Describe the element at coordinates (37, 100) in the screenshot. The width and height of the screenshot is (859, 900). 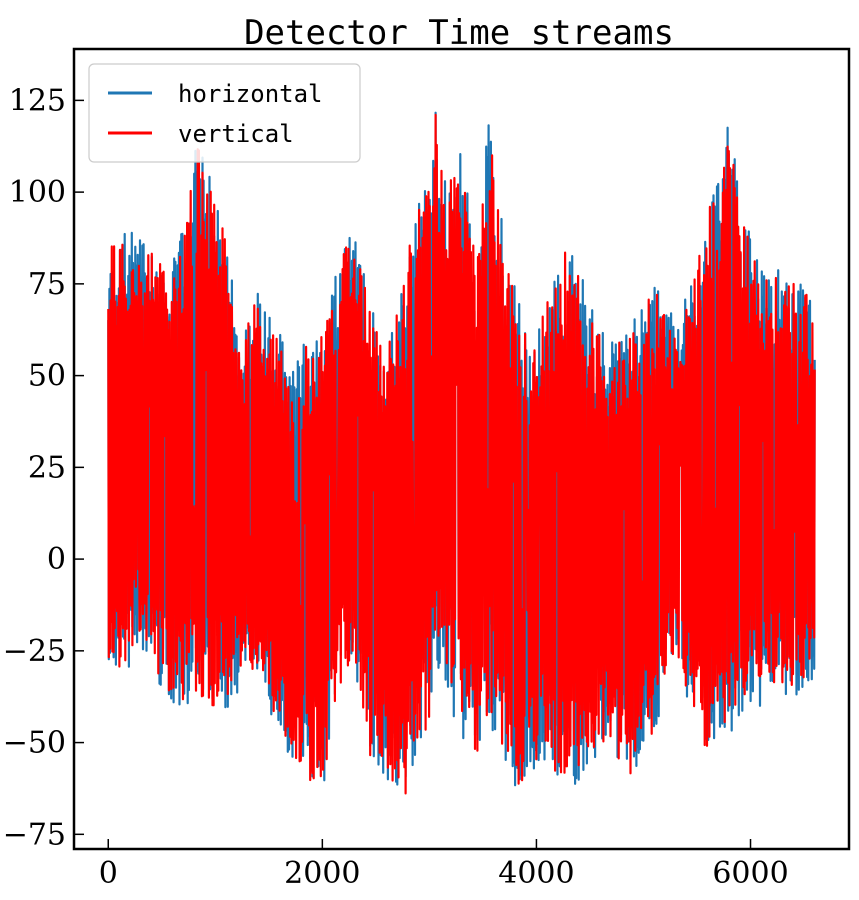
I see `y-tick-label: 125` at that location.